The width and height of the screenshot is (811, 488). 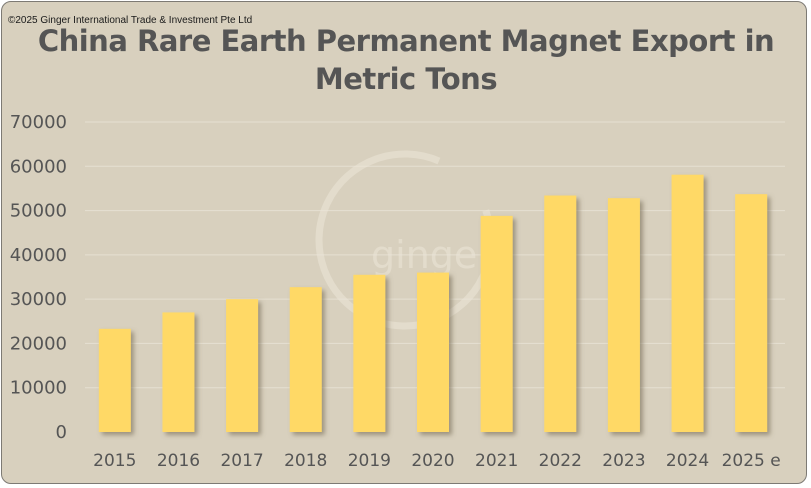 What do you see at coordinates (496, 461) in the screenshot?
I see `x-tick-label: 2021` at bounding box center [496, 461].